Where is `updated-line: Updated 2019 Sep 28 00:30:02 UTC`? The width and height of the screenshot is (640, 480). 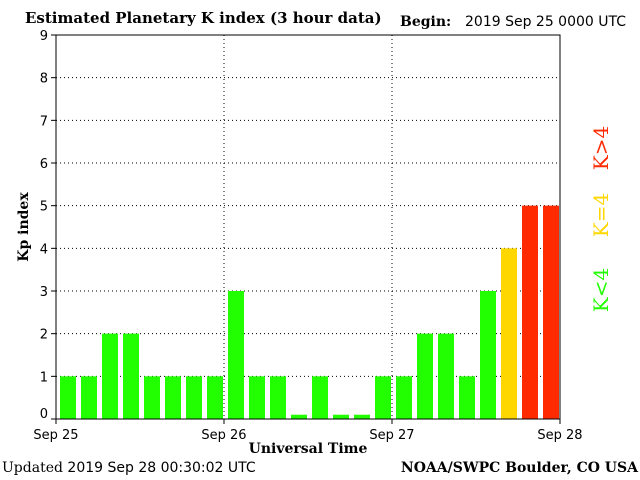
updated-line: Updated 2019 Sep 28 00:30:02 UTC is located at coordinates (129, 468).